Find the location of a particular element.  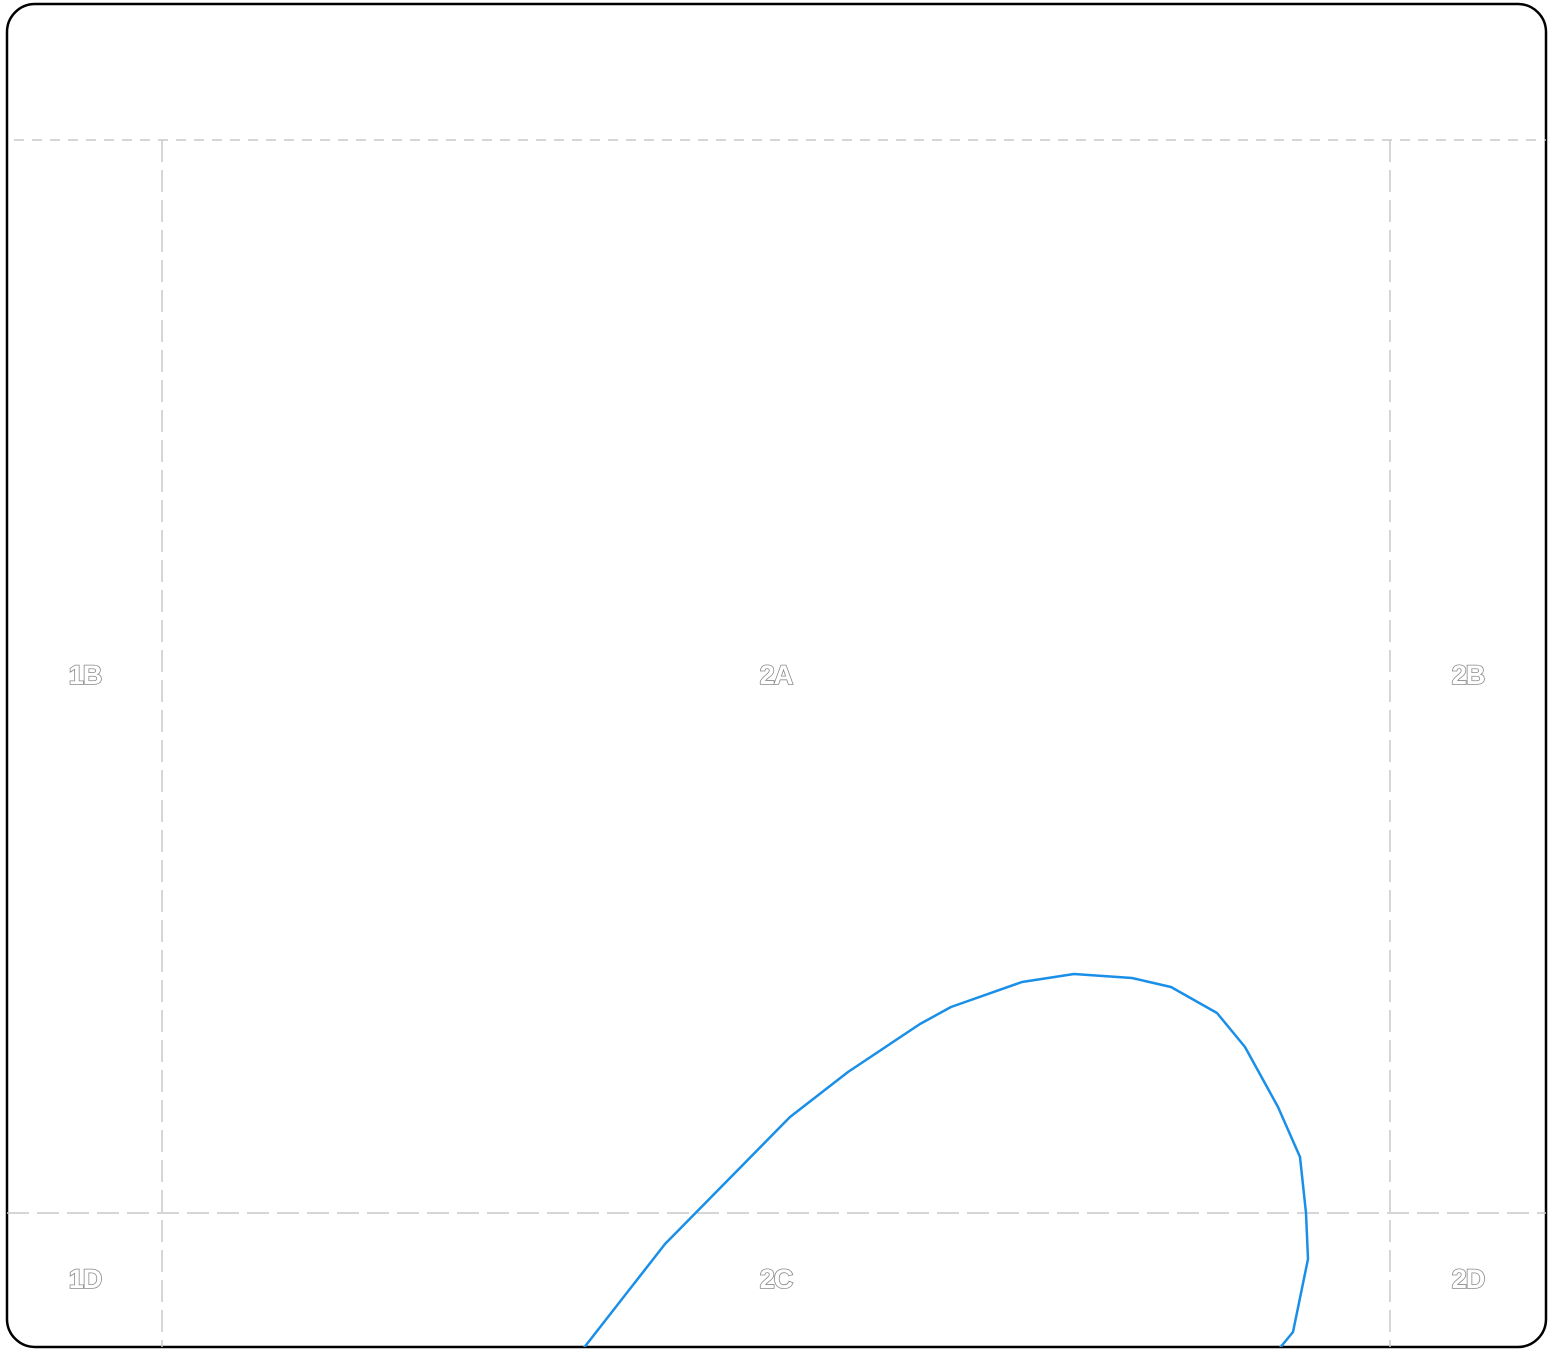

zone-label-2b: 2B is located at coordinates (1468, 675).